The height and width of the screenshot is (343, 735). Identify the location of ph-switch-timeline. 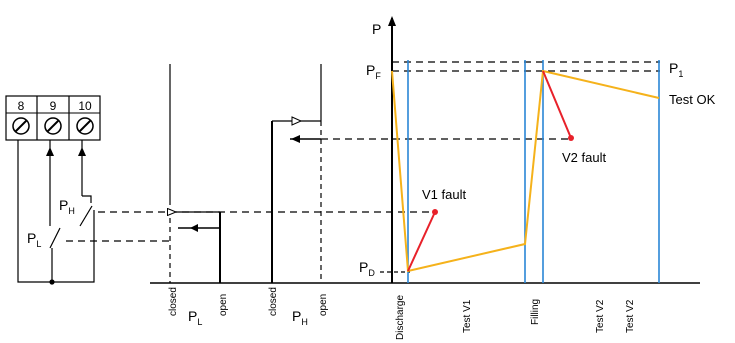
(296, 173).